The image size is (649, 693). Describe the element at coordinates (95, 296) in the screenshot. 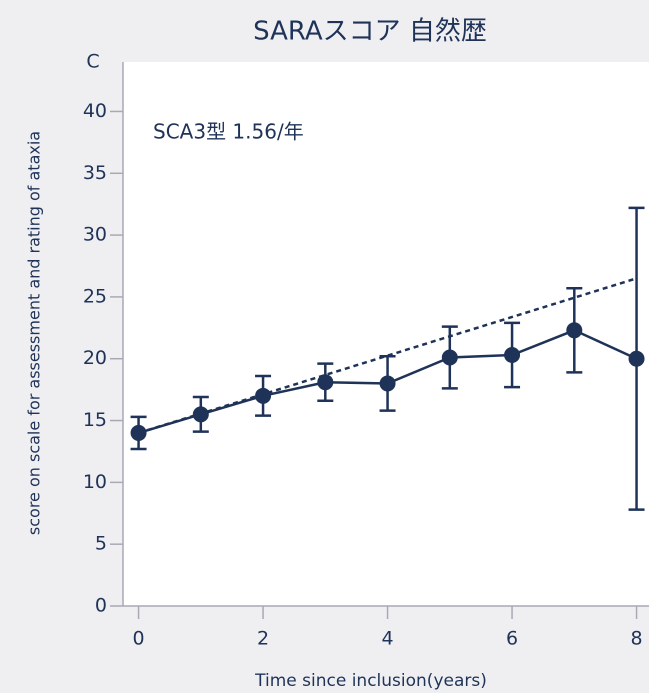

I see `y-tick-label: 25` at that location.